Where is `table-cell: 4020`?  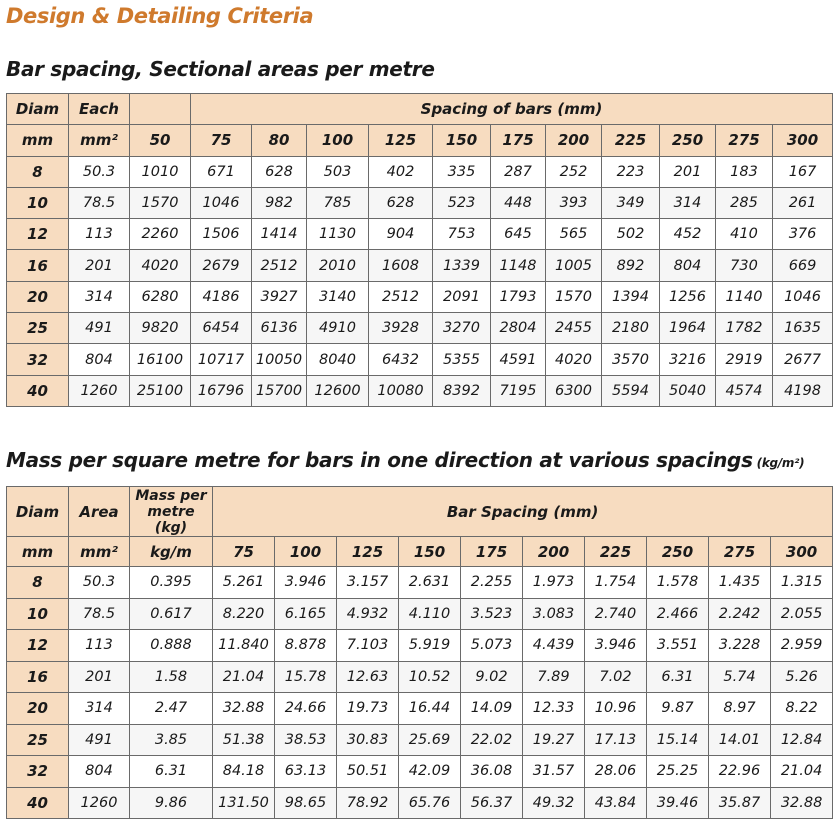
table-cell: 4020 is located at coordinates (573, 359).